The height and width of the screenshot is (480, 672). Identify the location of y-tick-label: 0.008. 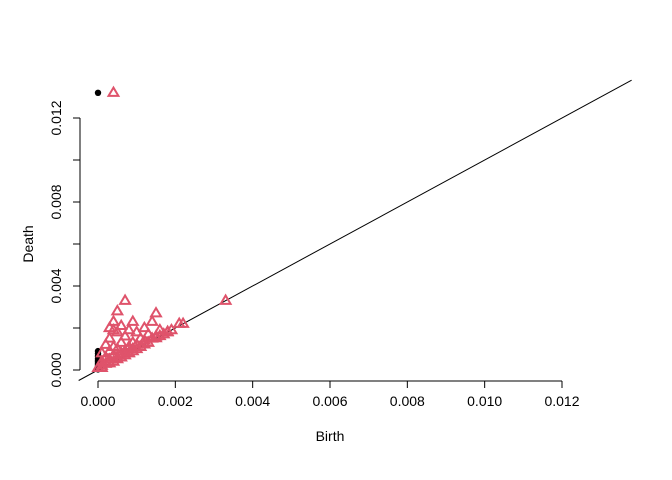
(56, 201).